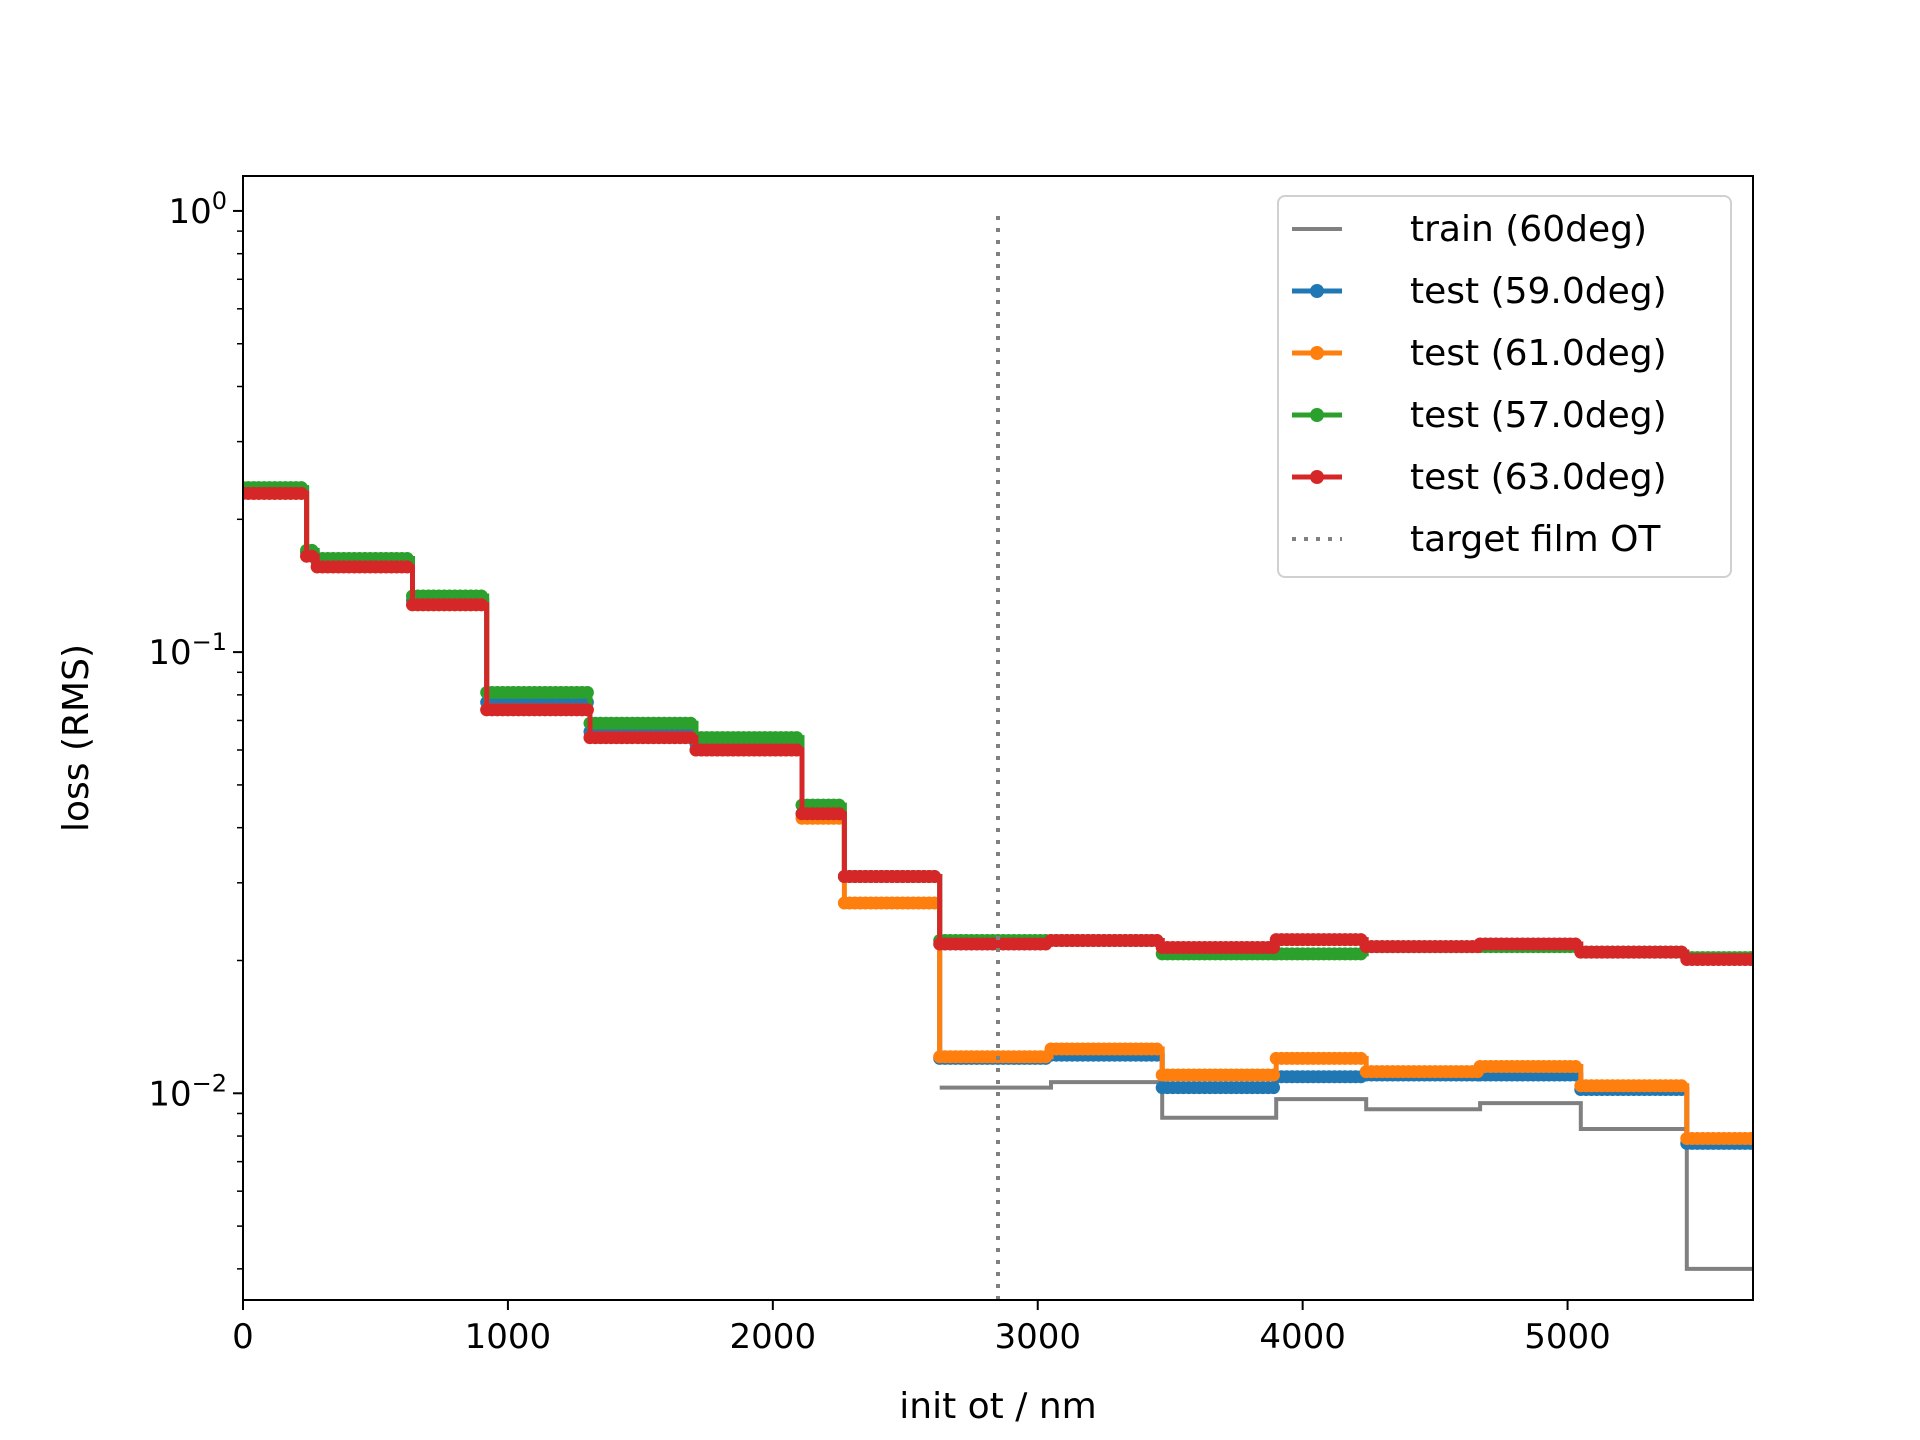 Image resolution: width=1920 pixels, height=1440 pixels. I want to click on legend-label: test (63.0deg), so click(1538, 477).